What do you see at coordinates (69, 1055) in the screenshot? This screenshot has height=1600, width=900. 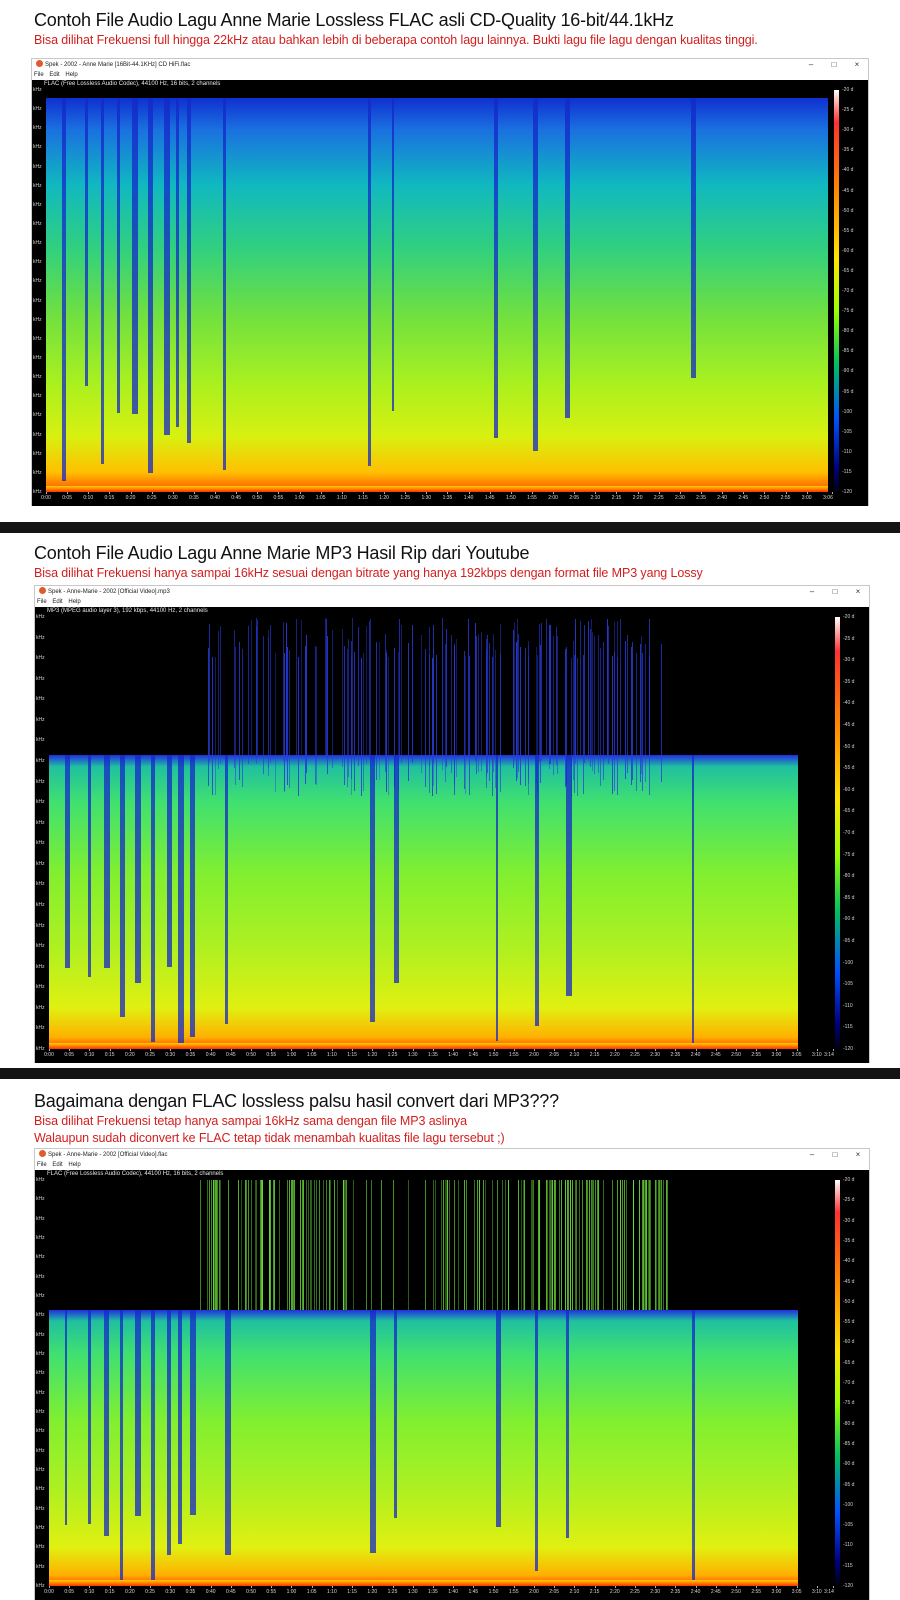 I see `time-tick-label: 0:05` at bounding box center [69, 1055].